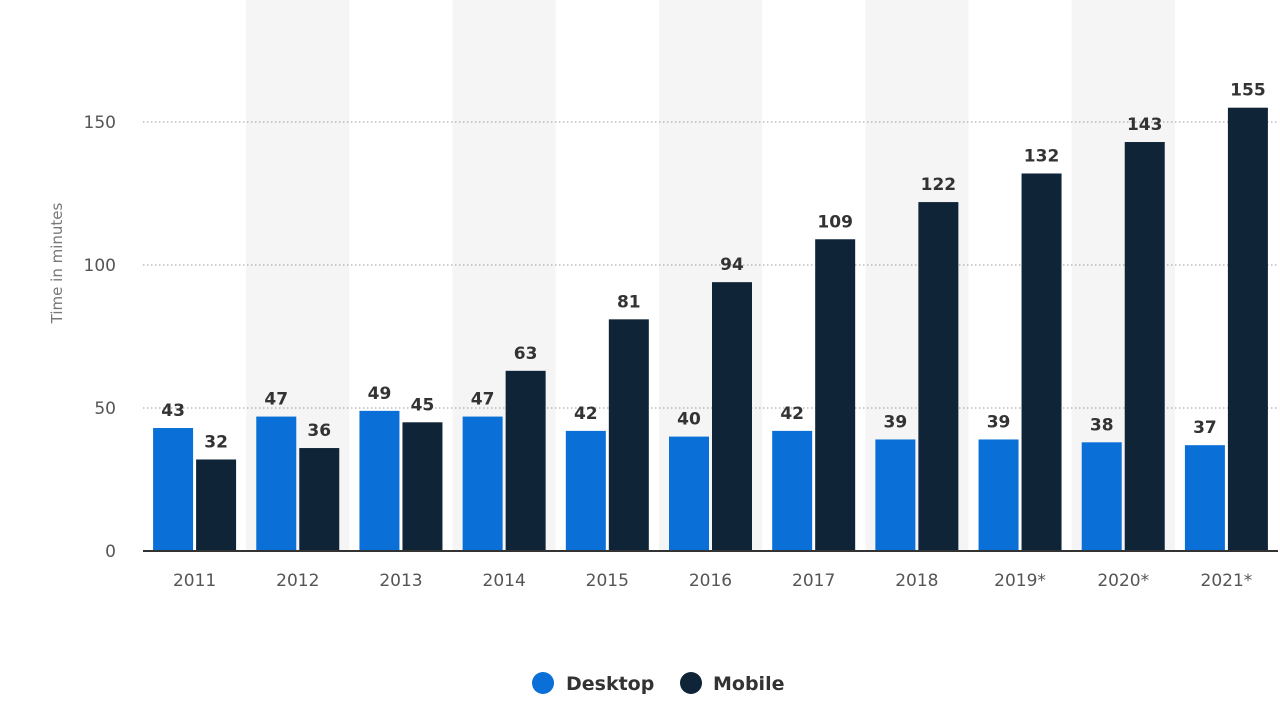 The height and width of the screenshot is (720, 1280). What do you see at coordinates (607, 581) in the screenshot?
I see `x-tick-label: 2015` at bounding box center [607, 581].